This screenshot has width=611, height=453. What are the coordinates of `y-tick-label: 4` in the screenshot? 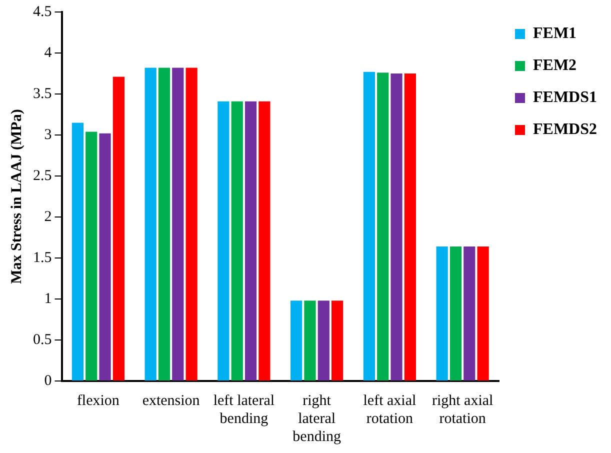 It's located at (48, 52).